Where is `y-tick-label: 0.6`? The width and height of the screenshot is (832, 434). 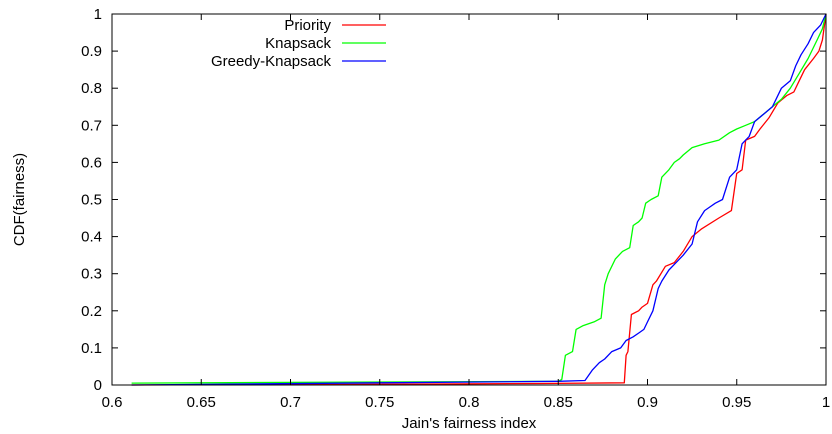 y-tick-label: 0.6 is located at coordinates (91, 162).